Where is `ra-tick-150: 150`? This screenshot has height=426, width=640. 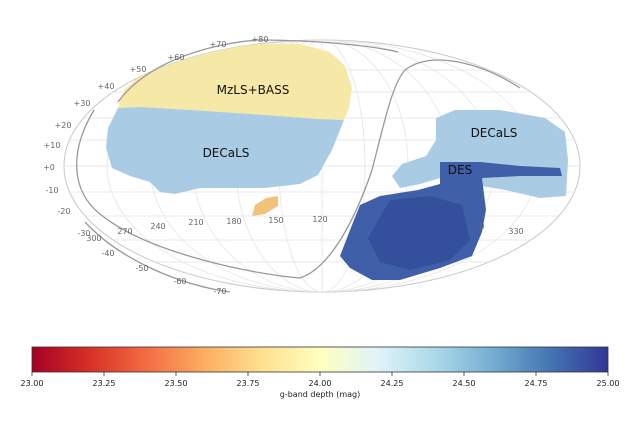 ra-tick-150: 150 is located at coordinates (275, 220).